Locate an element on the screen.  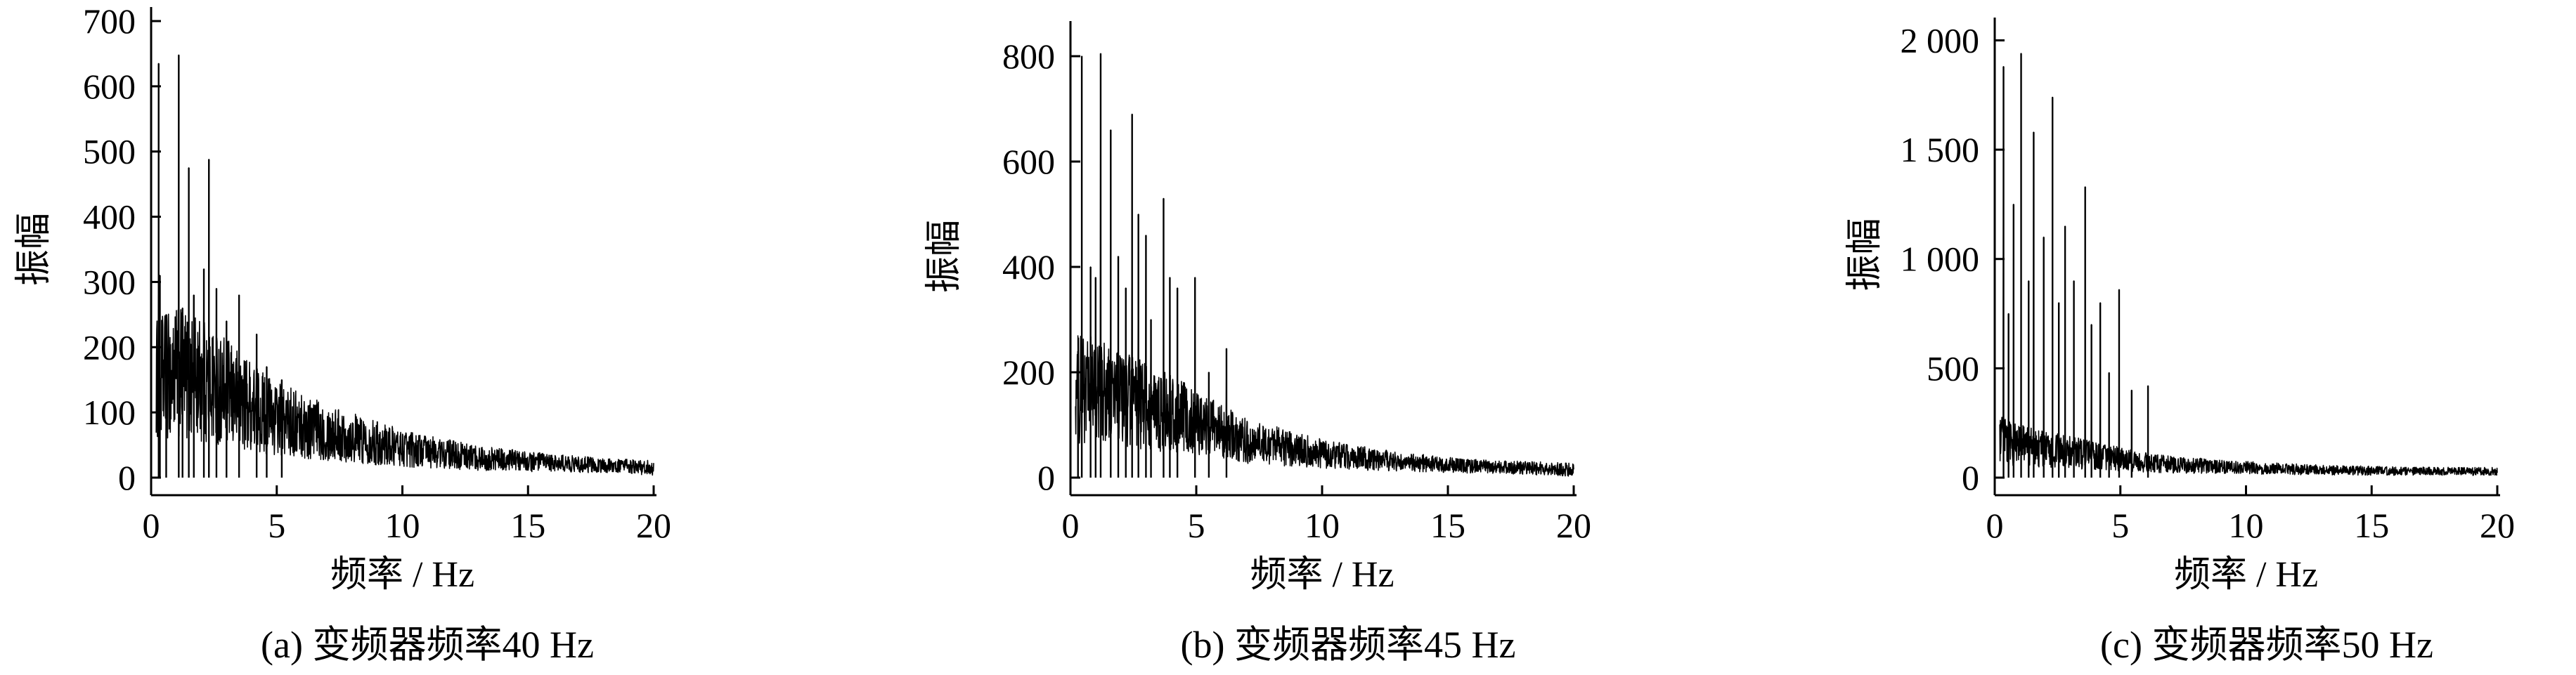
y-tick-label: 800 is located at coordinates (1028, 57).